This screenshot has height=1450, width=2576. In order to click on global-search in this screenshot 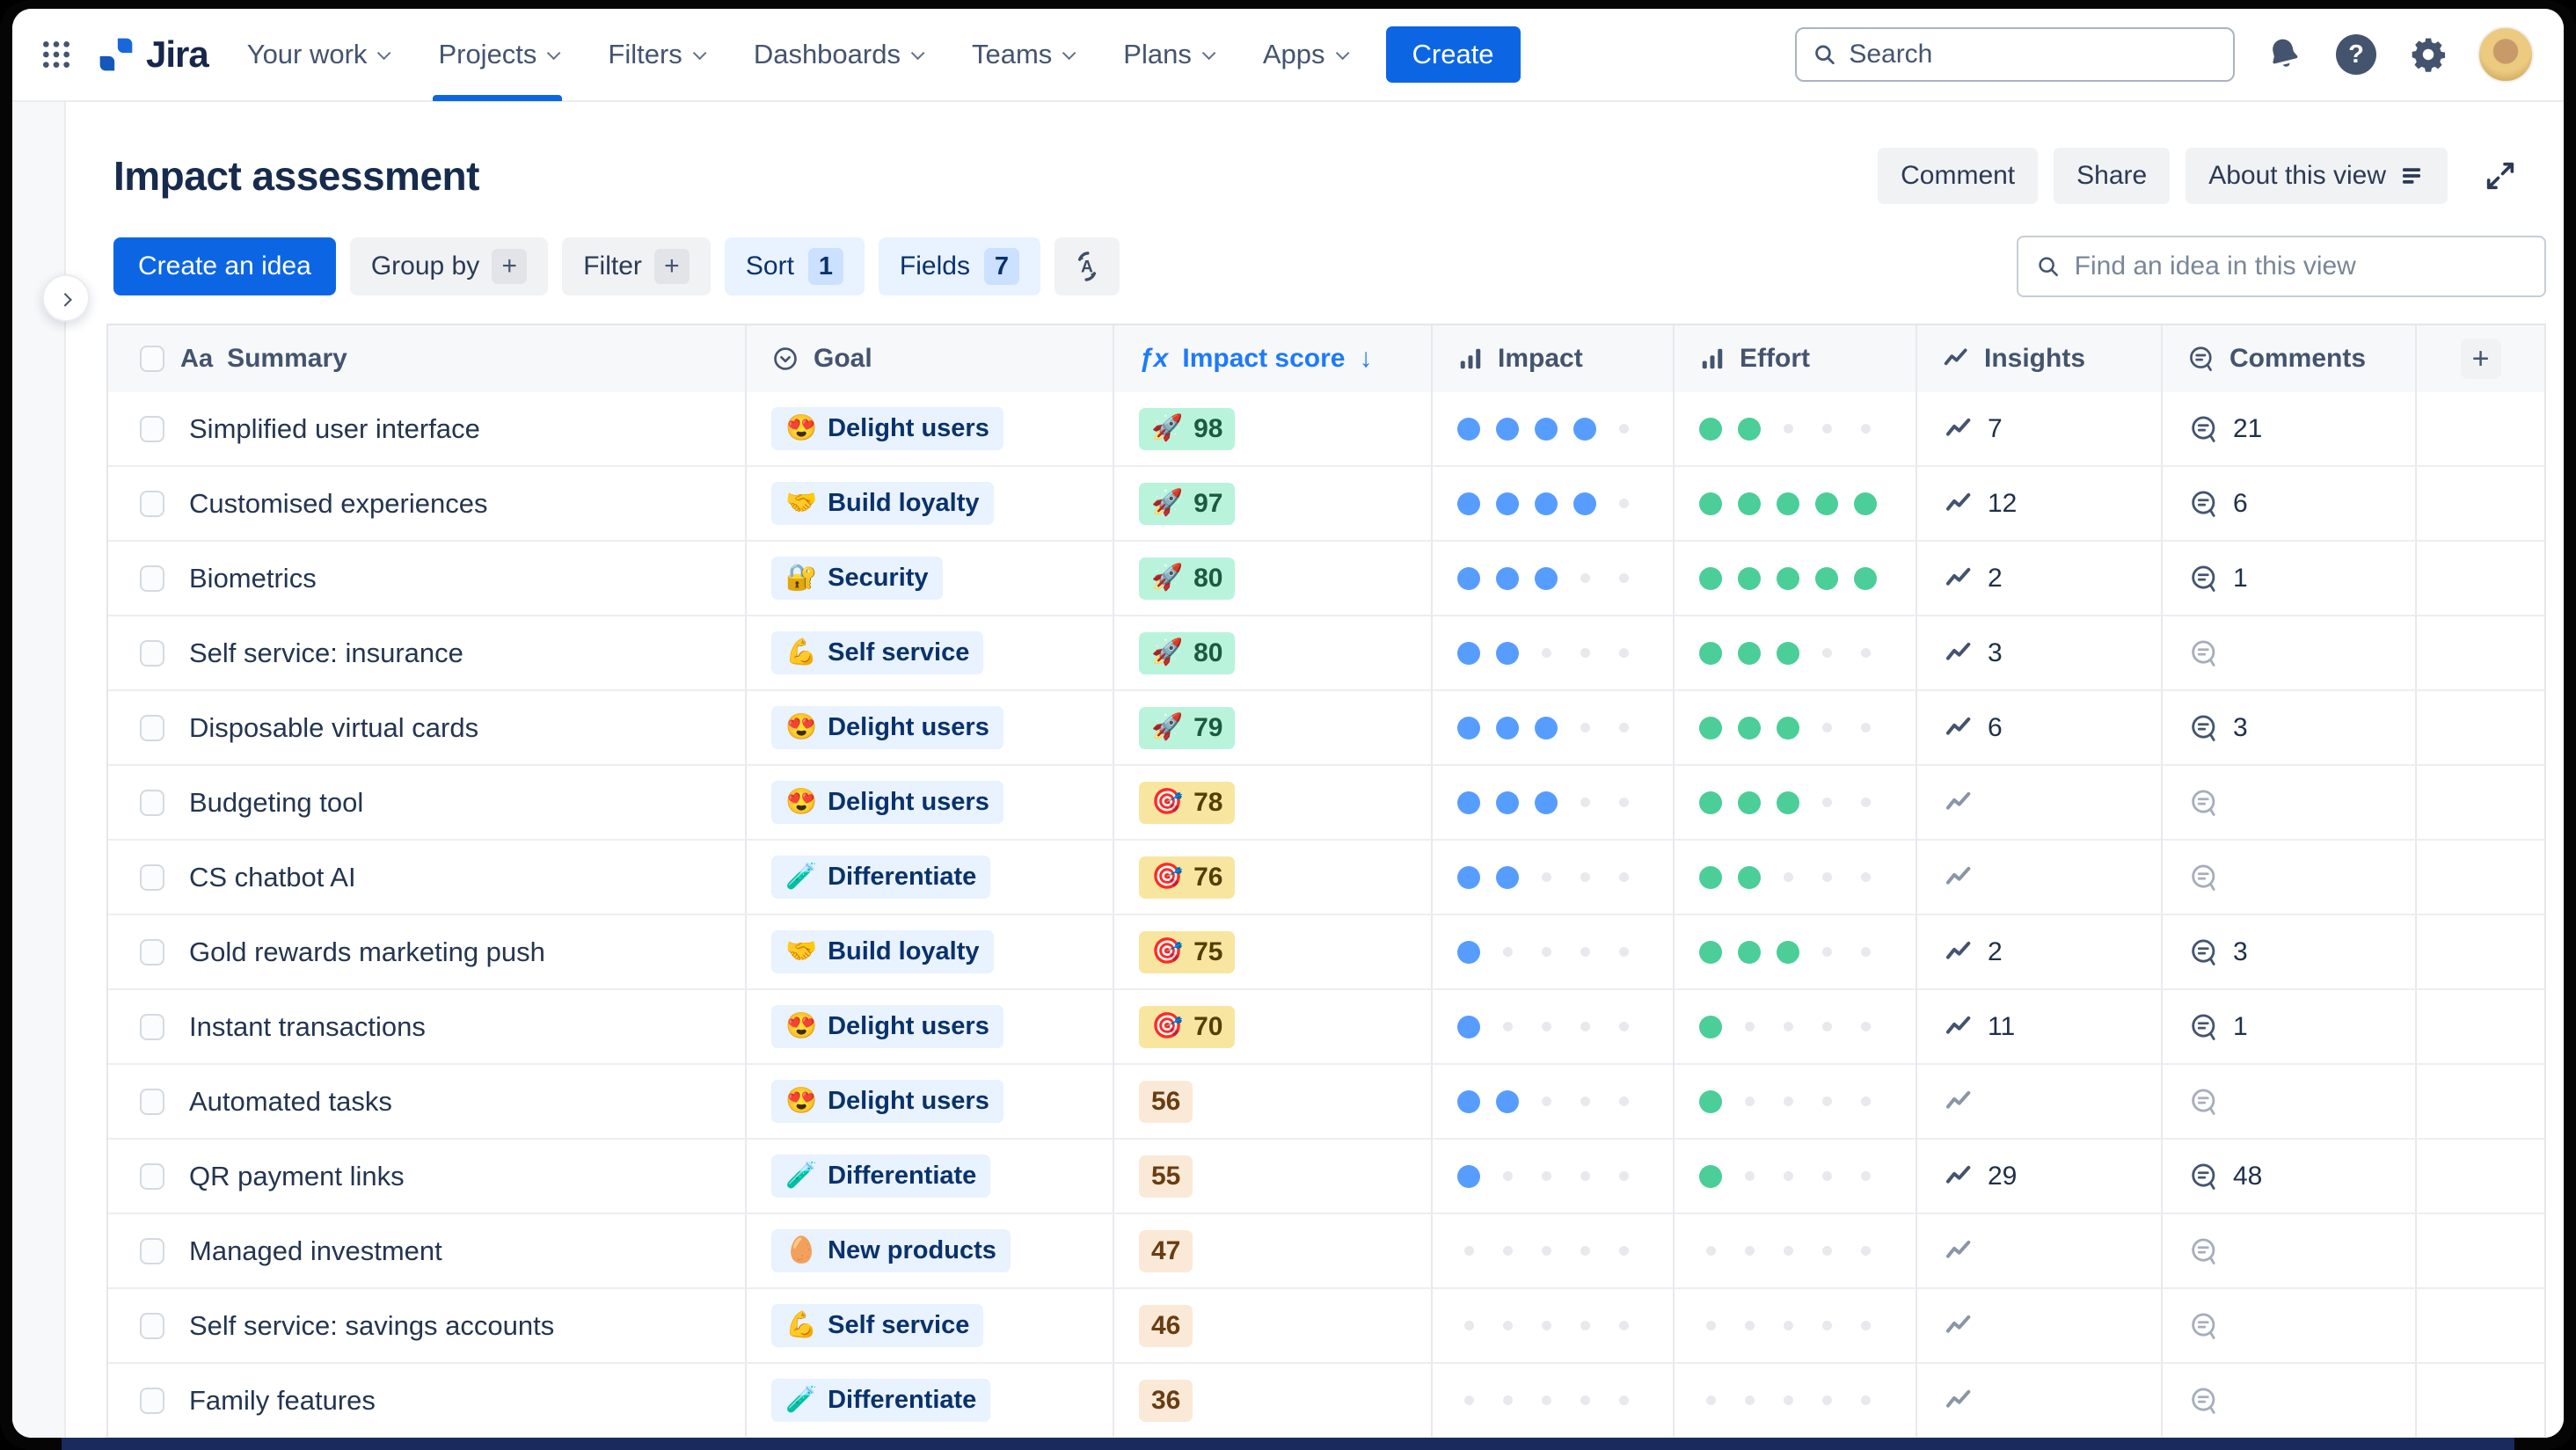, I will do `click(2015, 54)`.